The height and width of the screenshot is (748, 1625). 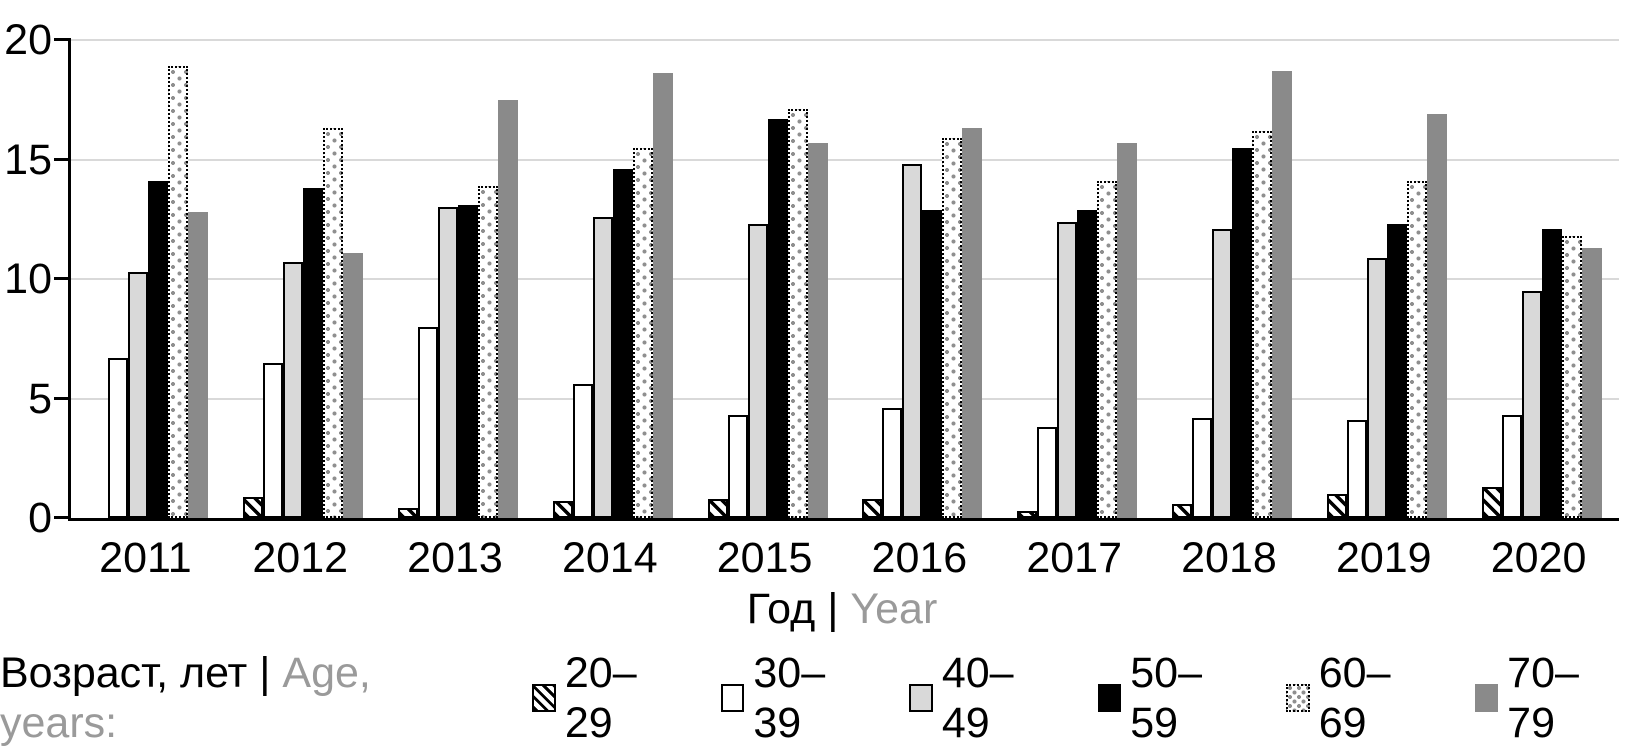 I want to click on legend-swatch-lightgray-icon, so click(x=921, y=698).